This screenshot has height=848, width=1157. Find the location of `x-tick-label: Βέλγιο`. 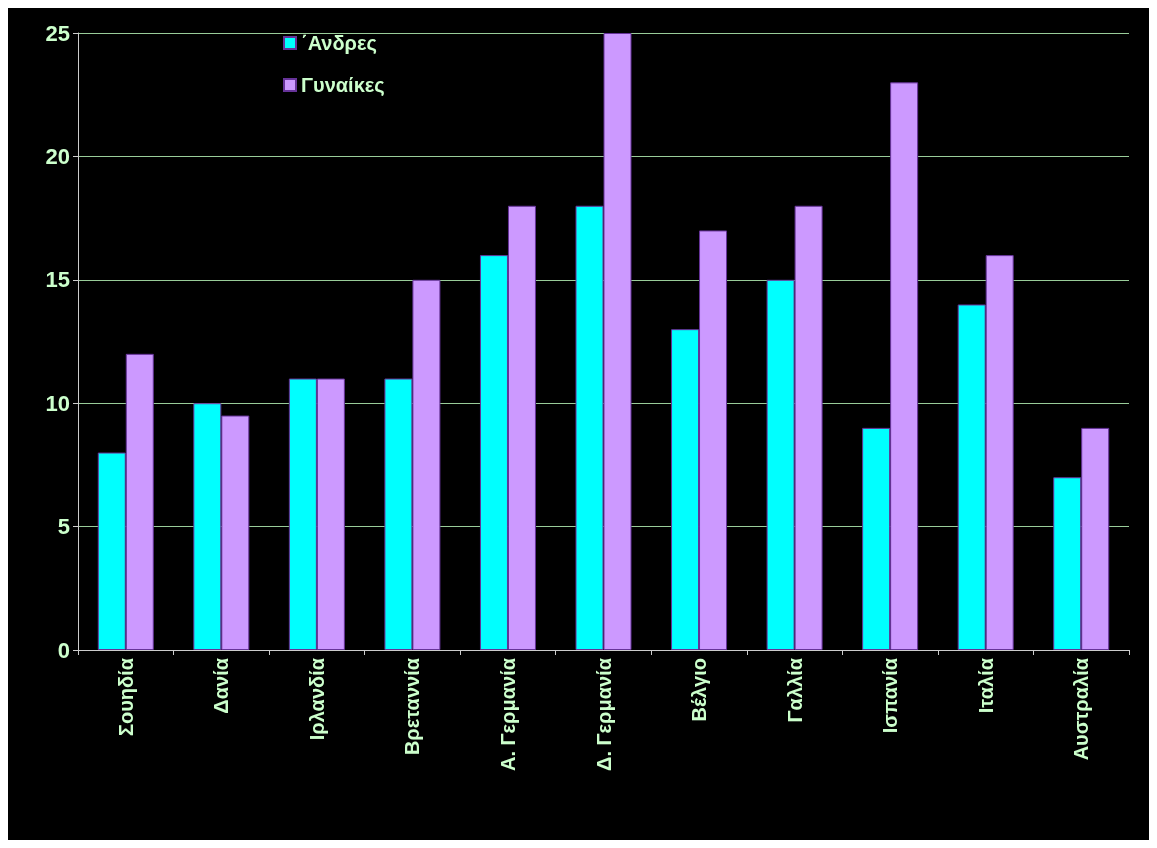

x-tick-label: Βέλγιο is located at coordinates (699, 690).